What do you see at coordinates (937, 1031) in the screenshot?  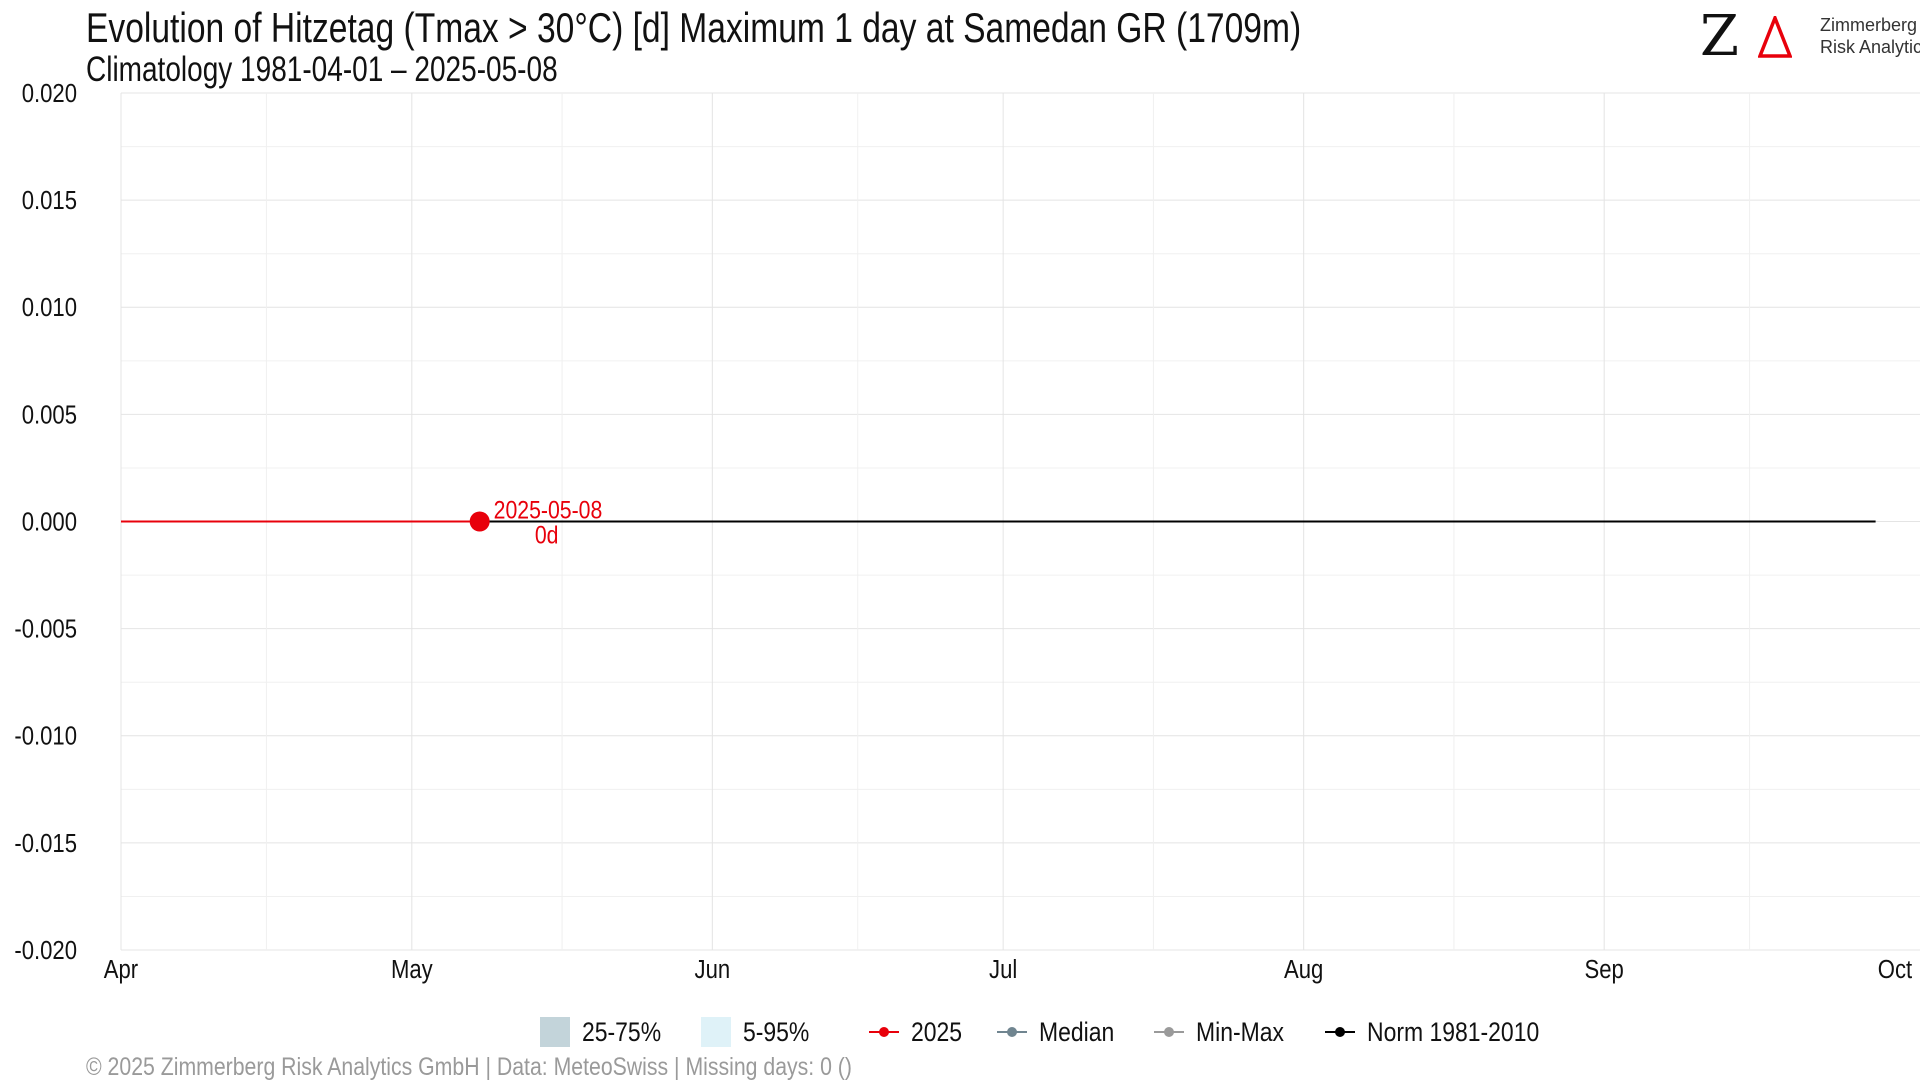 I see `legend-label: 2025` at bounding box center [937, 1031].